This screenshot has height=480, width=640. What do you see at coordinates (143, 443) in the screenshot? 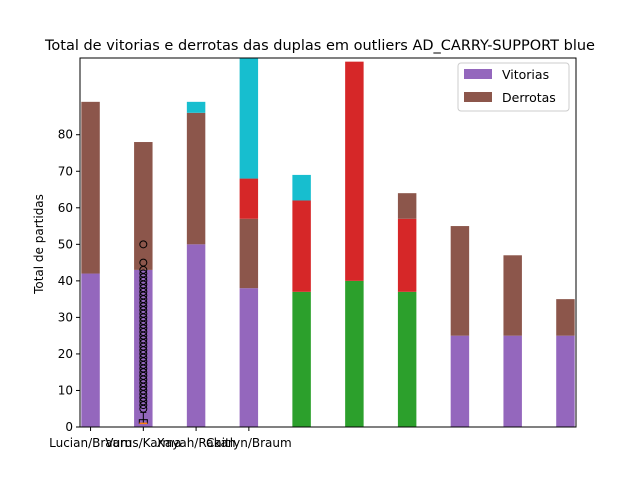
I see `x-tick-label-1: Varus/Karma` at bounding box center [143, 443].